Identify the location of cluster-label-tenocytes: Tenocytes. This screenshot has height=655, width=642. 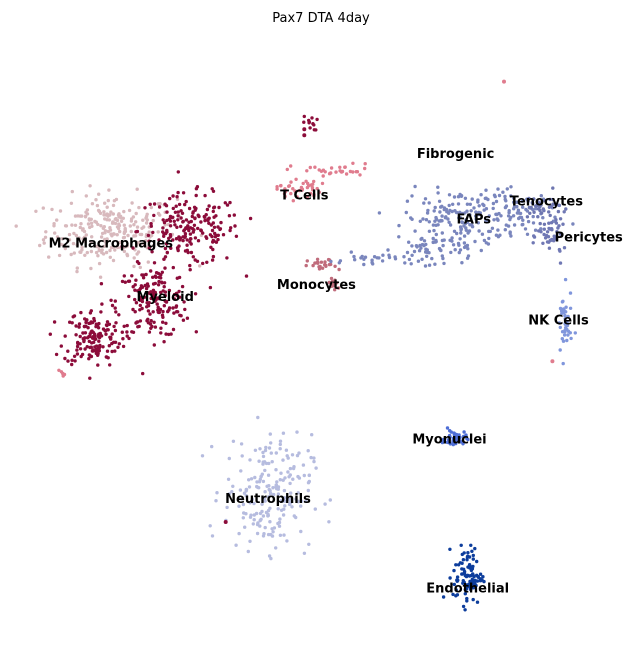
(546, 202).